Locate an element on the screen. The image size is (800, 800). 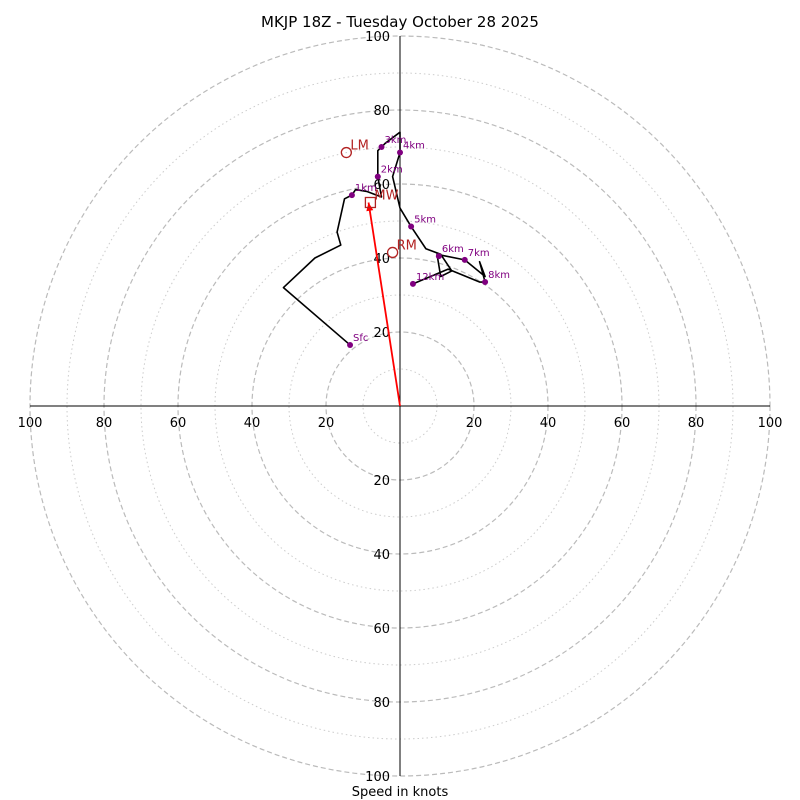
motion-marker-label: RM is located at coordinates (407, 245).